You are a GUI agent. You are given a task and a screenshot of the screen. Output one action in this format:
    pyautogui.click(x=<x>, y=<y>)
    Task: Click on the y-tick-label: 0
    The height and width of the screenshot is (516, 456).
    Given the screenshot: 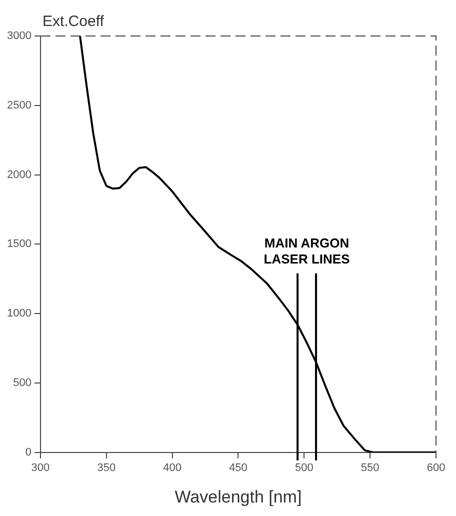 What is the action you would take?
    pyautogui.click(x=28, y=452)
    